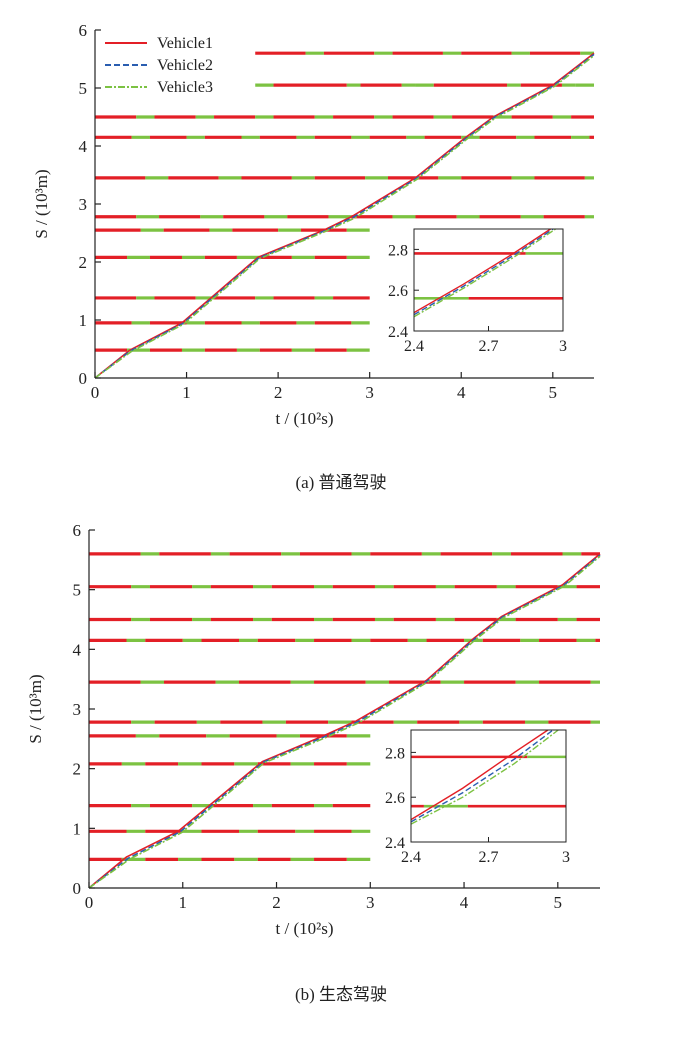  What do you see at coordinates (83, 30) in the screenshot?
I see `chart0-y-tick-label: 6` at bounding box center [83, 30].